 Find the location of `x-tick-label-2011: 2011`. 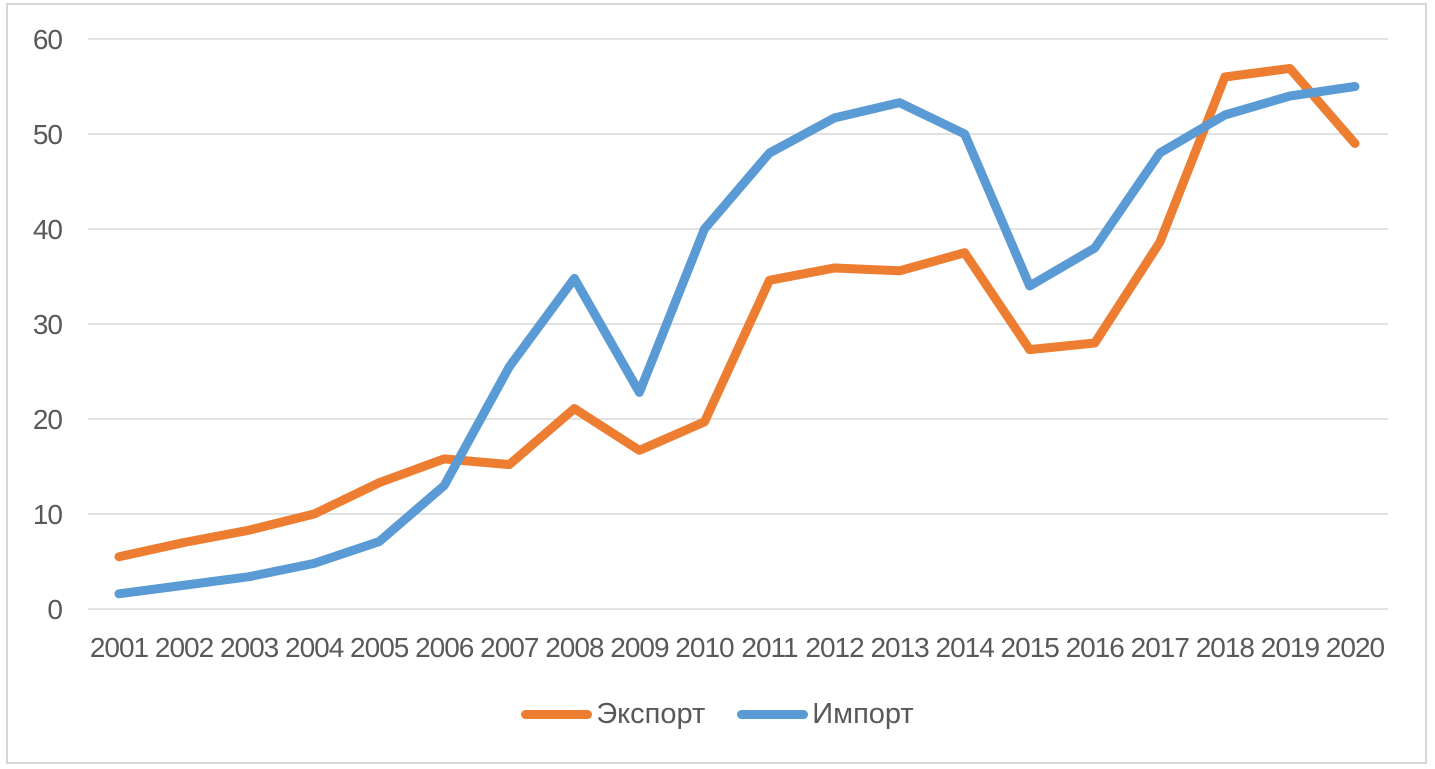

x-tick-label-2011: 2011 is located at coordinates (769, 647).